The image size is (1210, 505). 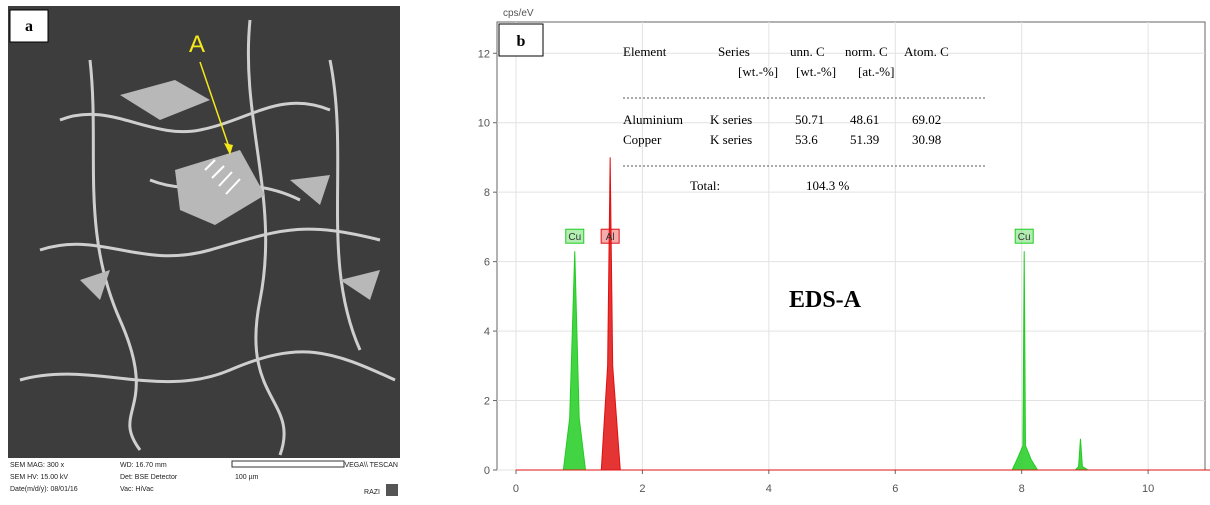 What do you see at coordinates (926, 119) in the screenshot?
I see `table-cell: 69.02` at bounding box center [926, 119].